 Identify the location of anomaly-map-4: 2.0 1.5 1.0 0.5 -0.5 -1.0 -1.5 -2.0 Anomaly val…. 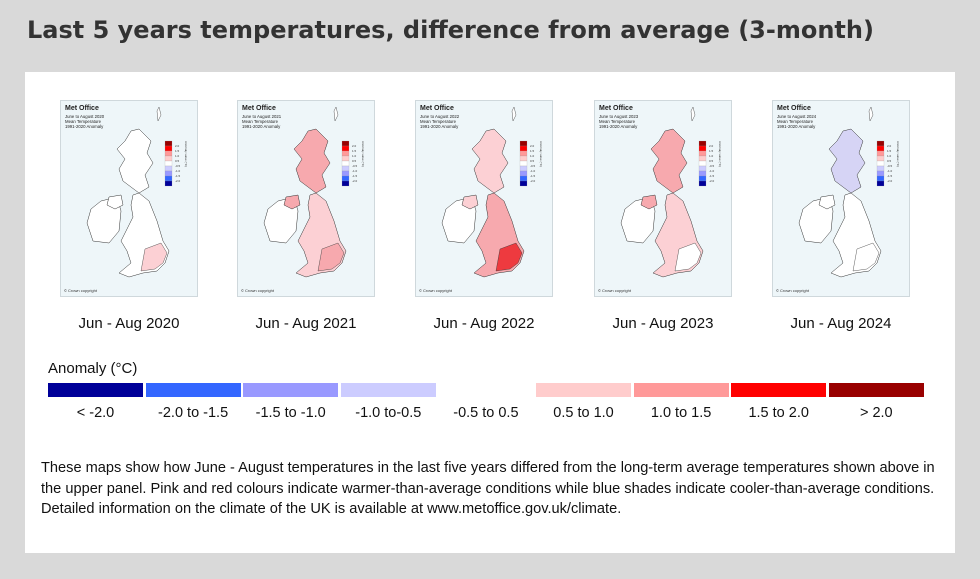
(663, 198).